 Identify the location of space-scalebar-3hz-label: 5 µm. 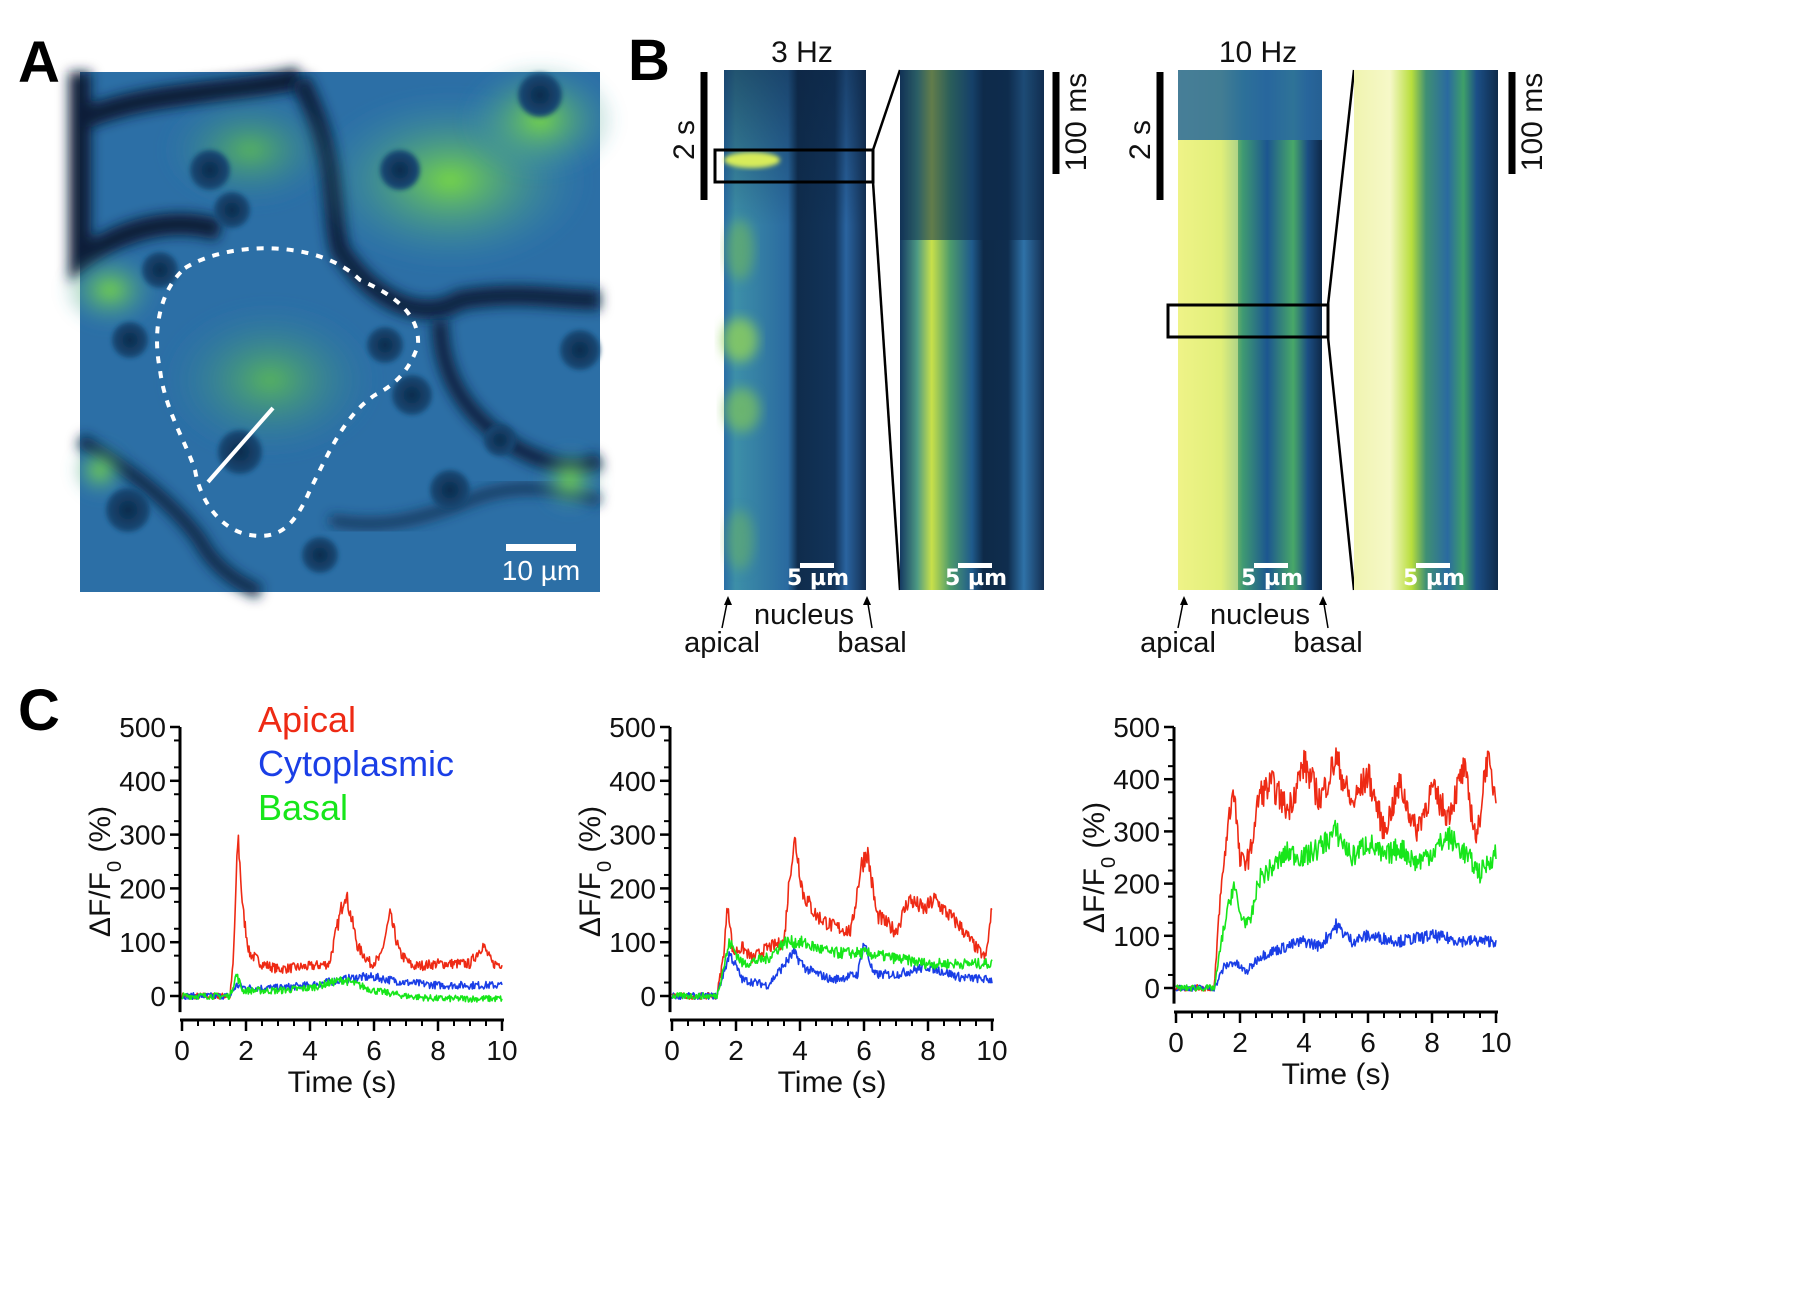
(818, 578).